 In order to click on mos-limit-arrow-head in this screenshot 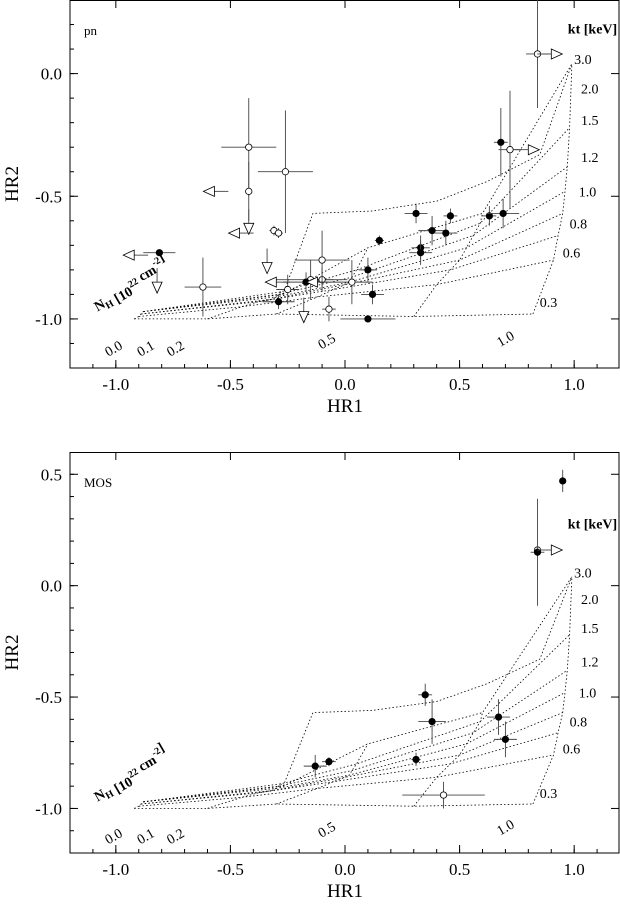, I will do `click(557, 550)`.